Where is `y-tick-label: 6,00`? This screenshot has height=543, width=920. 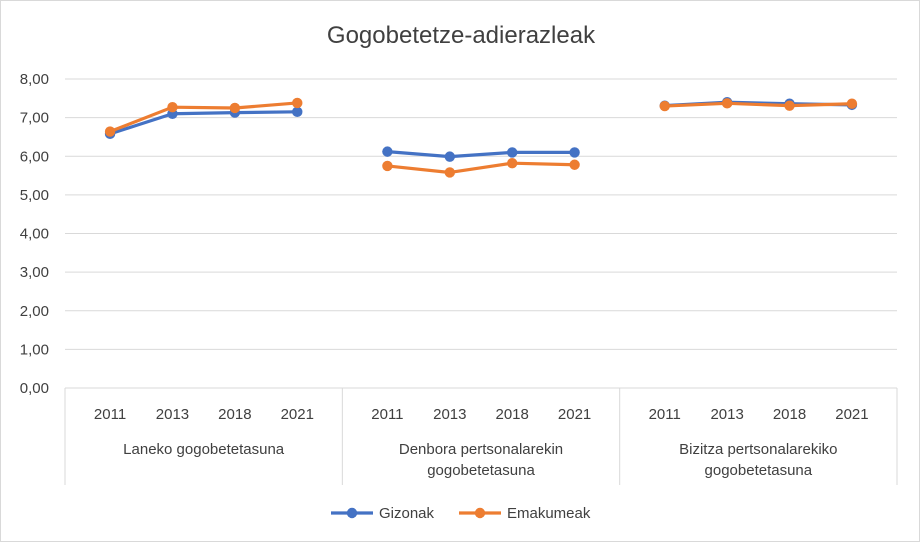 y-tick-label: 6,00 is located at coordinates (34, 156).